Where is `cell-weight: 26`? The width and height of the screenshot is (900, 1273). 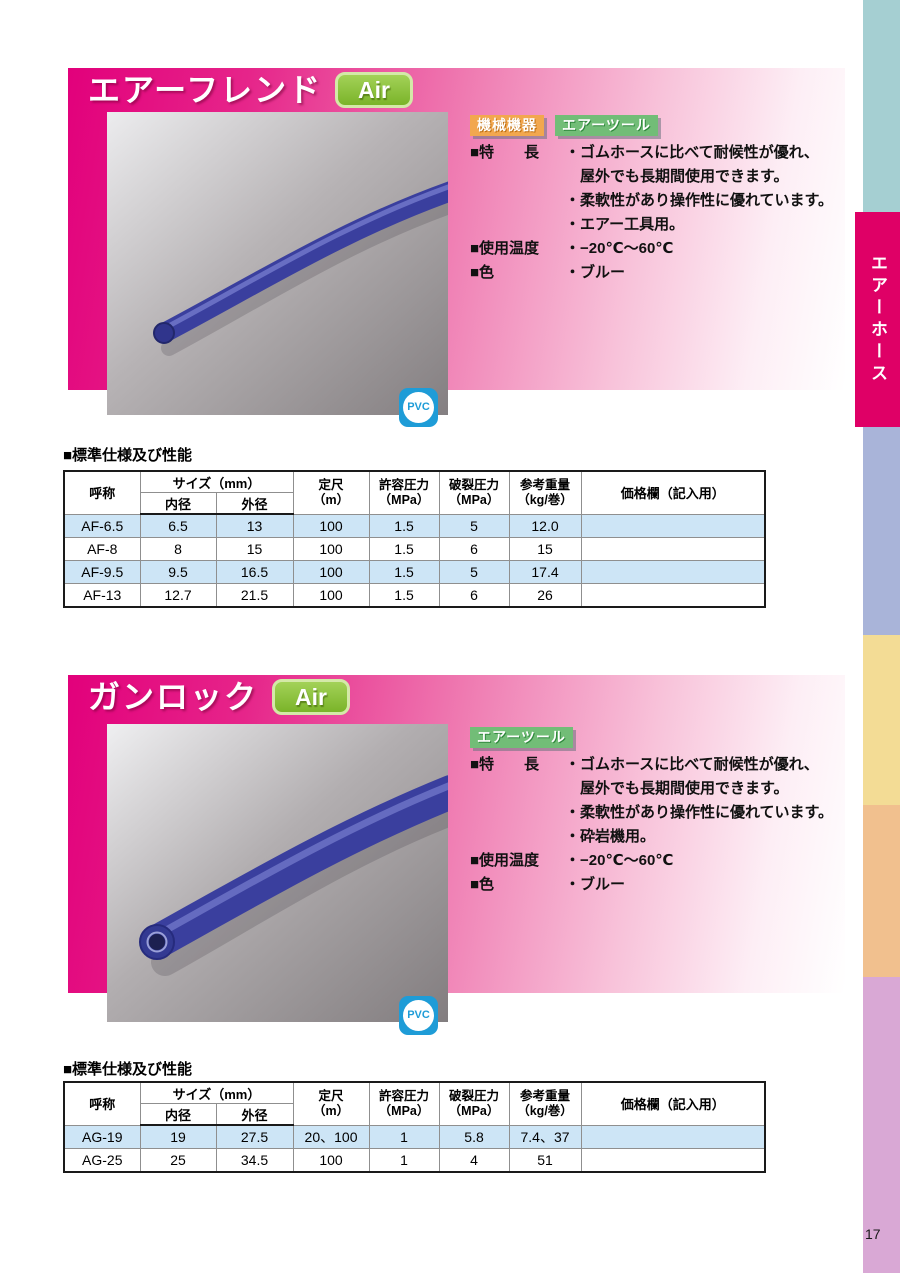
cell-weight: 26 is located at coordinates (545, 595).